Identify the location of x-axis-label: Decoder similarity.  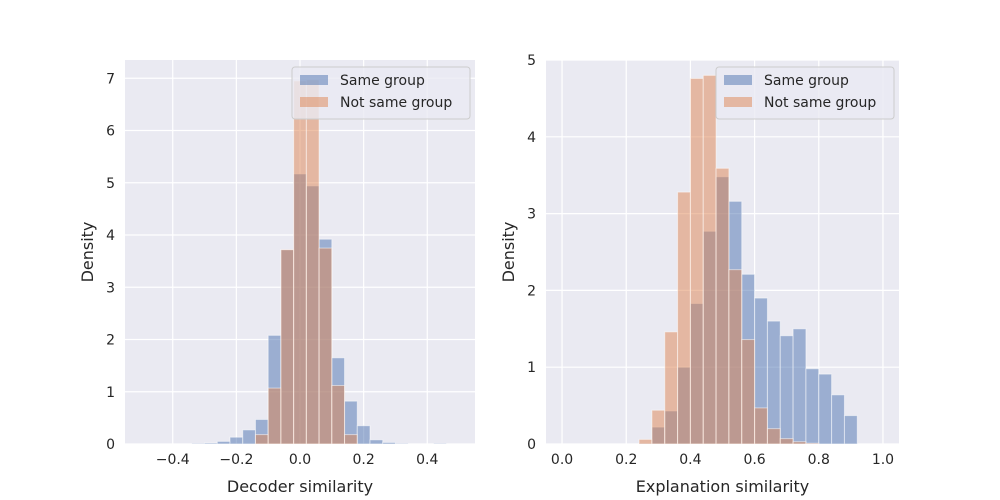
(300, 486).